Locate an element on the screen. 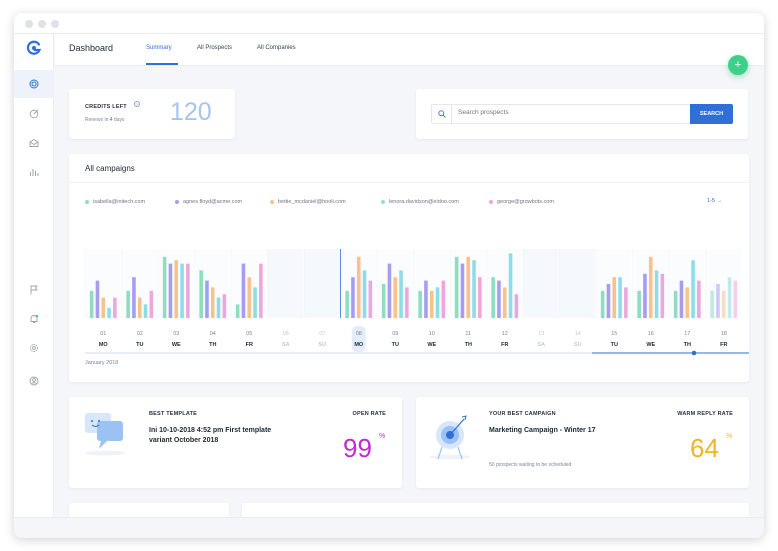 This screenshot has width=778, height=551. help-icon: ? is located at coordinates (137, 104).